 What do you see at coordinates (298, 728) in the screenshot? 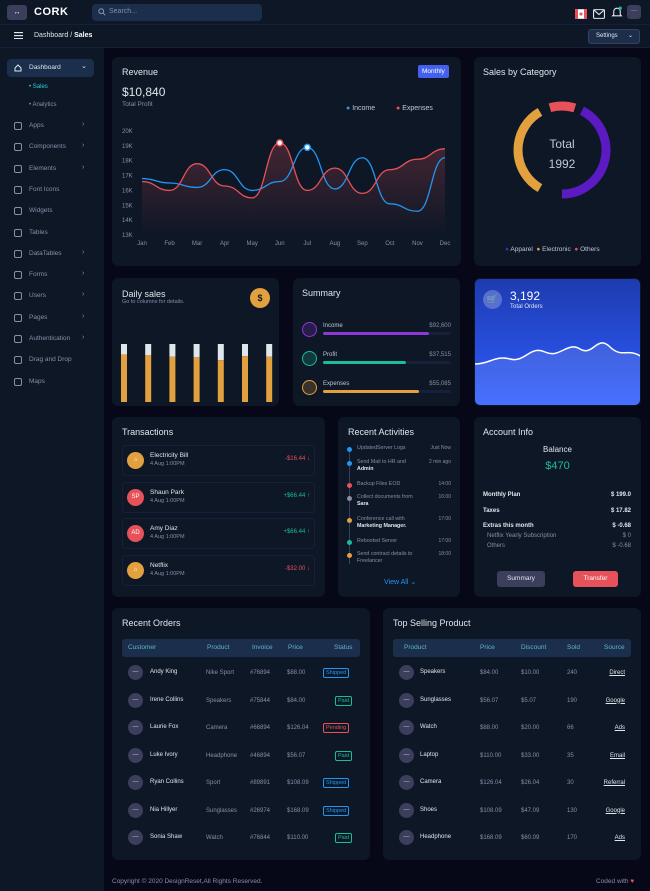
I see `order-price: $126.04` at bounding box center [298, 728].